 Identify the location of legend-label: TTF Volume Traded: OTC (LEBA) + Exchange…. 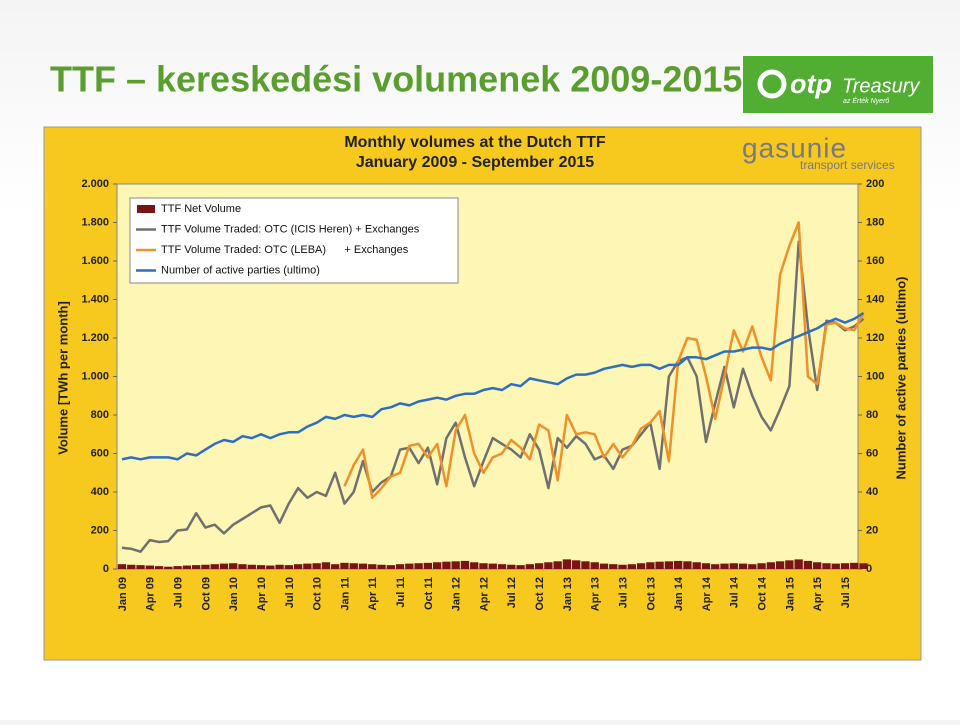
(285, 250).